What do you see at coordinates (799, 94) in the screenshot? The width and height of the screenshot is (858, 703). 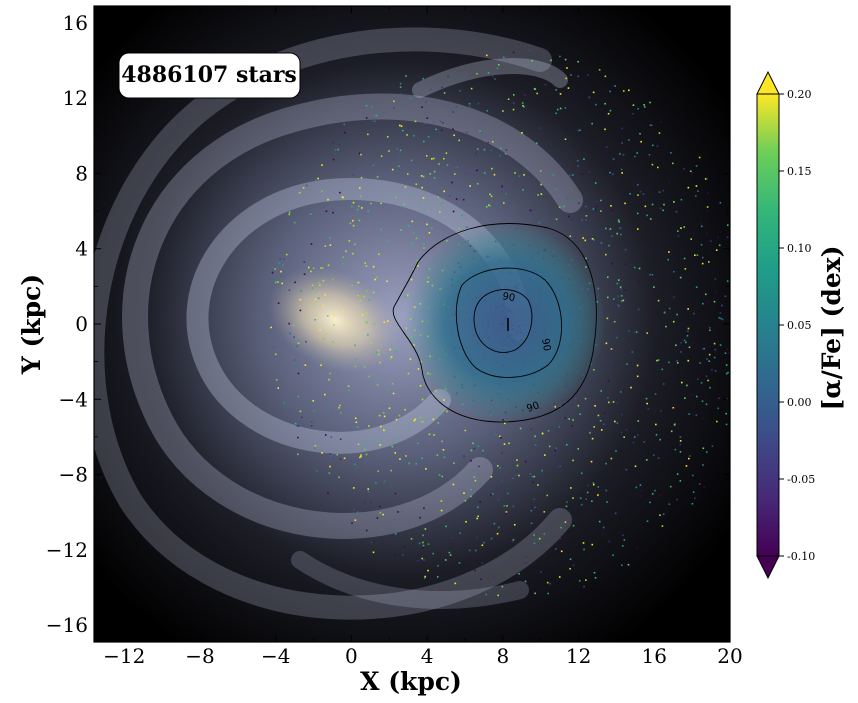 I see `colorbar-tick-label: 0.20` at bounding box center [799, 94].